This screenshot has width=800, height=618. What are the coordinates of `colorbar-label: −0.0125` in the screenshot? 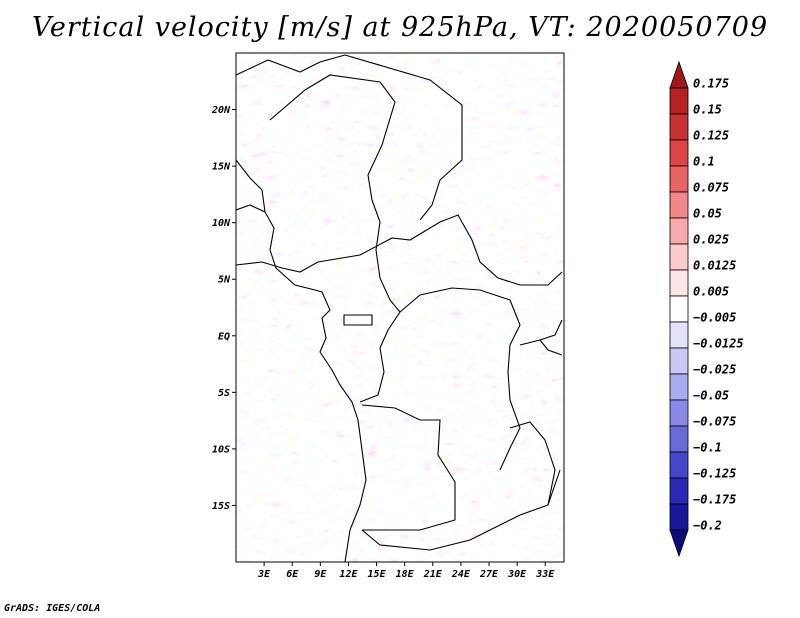 It's located at (718, 344).